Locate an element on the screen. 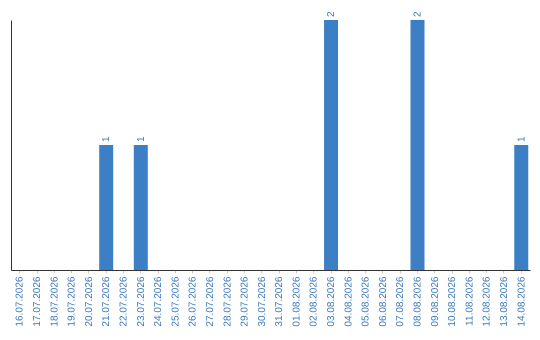 Image resolution: width=540 pixels, height=340 pixels. x-tick-label: 02.08.2026 is located at coordinates (314, 301).